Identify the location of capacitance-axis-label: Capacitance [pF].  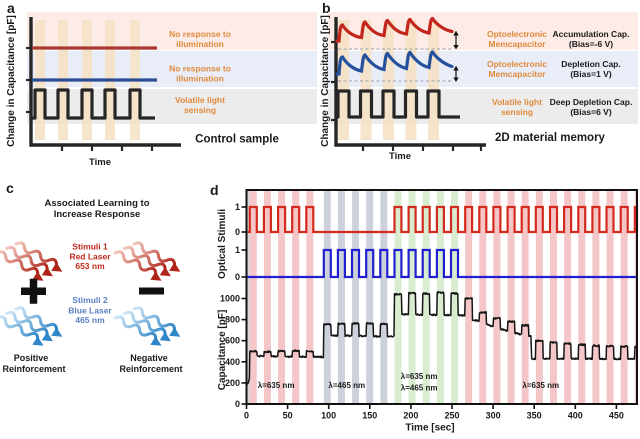
(222, 350).